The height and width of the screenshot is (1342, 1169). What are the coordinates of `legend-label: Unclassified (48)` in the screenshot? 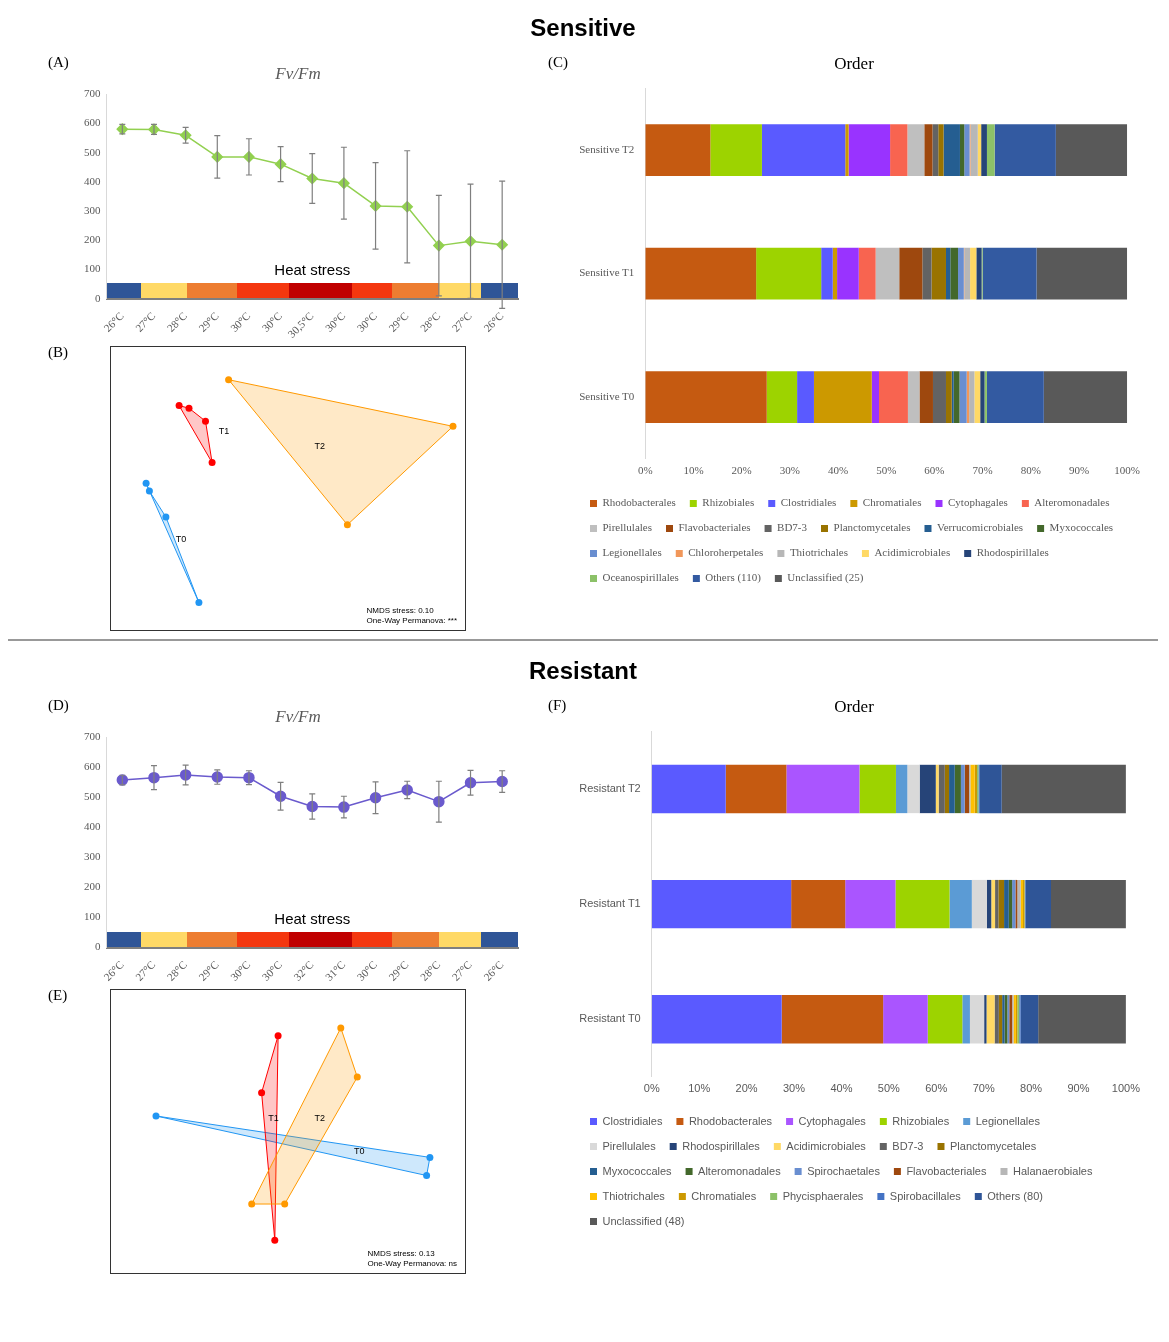 It's located at (643, 1220).